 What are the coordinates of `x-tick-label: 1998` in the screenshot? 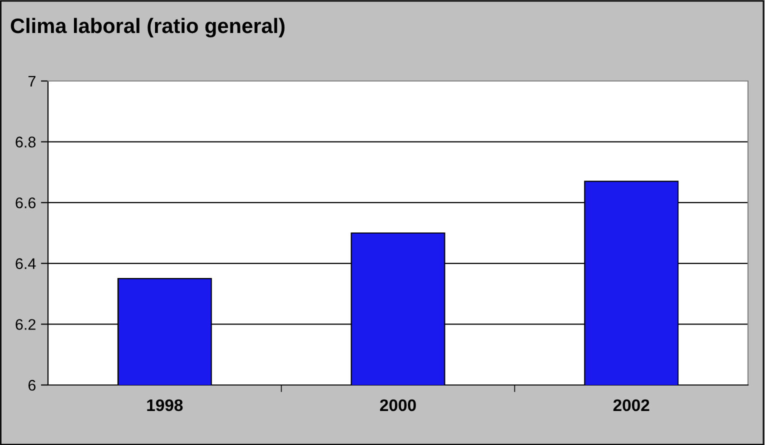 It's located at (165, 405).